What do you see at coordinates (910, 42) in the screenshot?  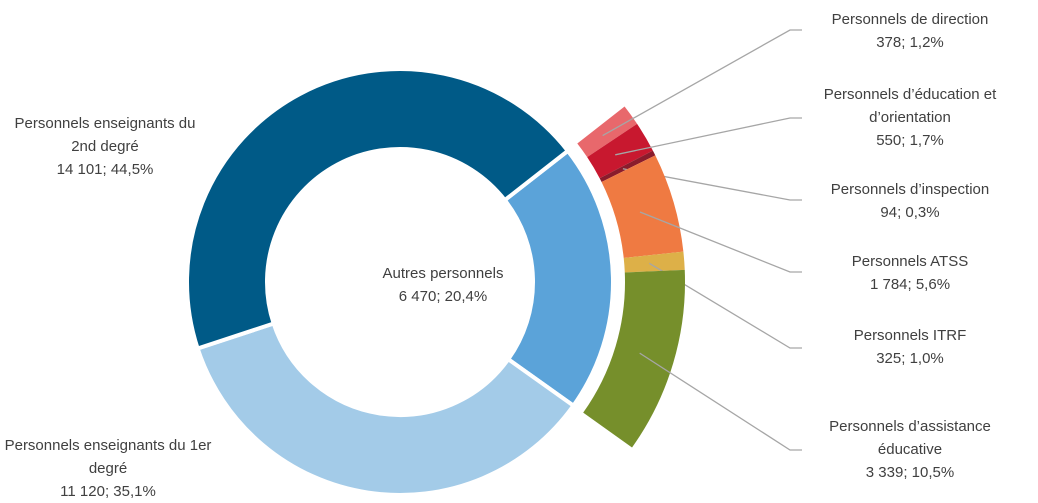 I see `label-text: 378; 1,2%` at bounding box center [910, 42].